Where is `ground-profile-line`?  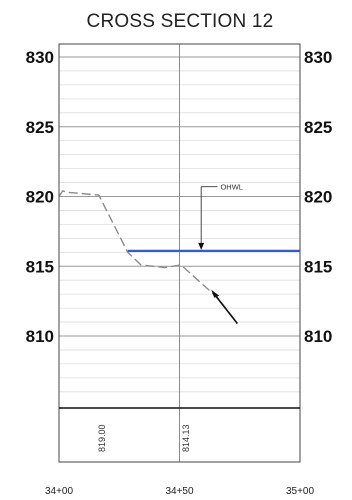
ground-profile-line is located at coordinates (148, 257).